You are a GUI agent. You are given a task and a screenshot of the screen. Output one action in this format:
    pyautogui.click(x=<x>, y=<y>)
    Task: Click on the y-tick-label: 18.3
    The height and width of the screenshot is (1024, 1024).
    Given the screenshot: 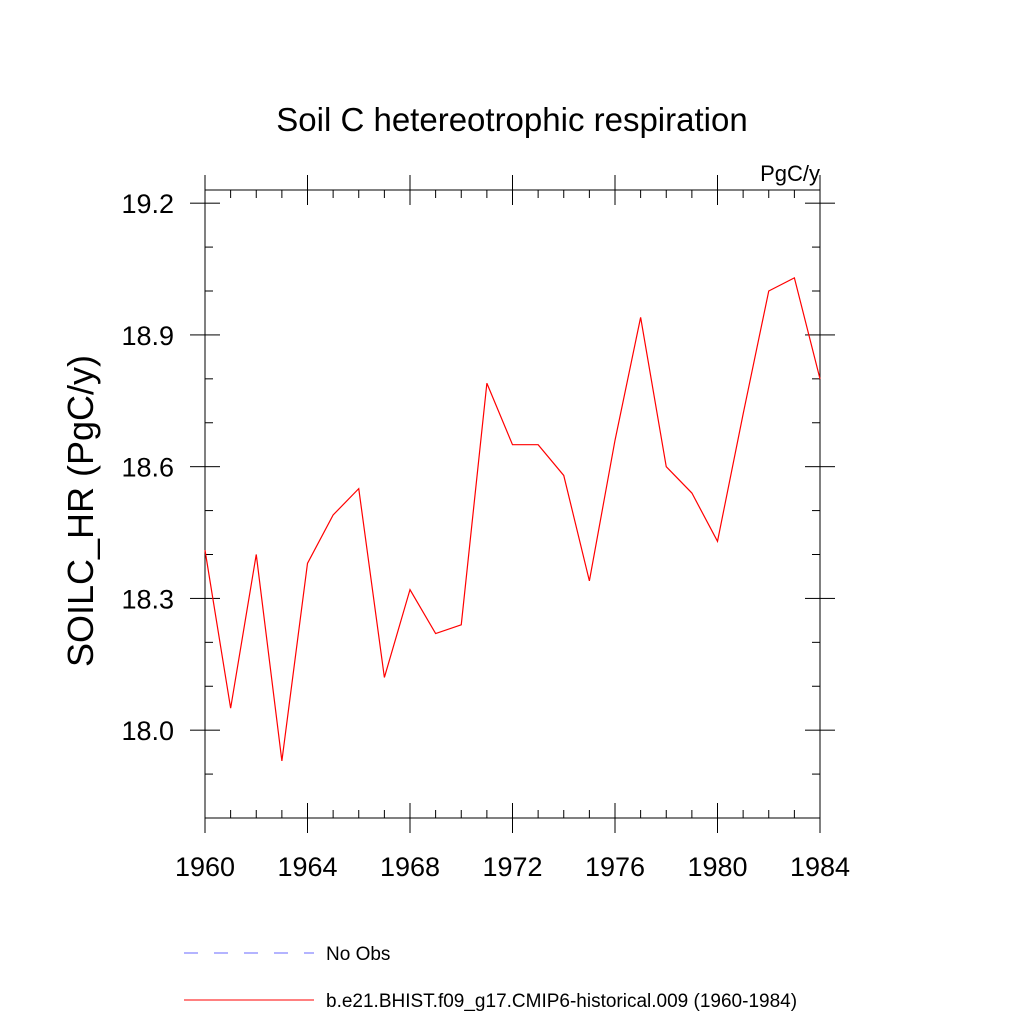 What is the action you would take?
    pyautogui.click(x=147, y=599)
    